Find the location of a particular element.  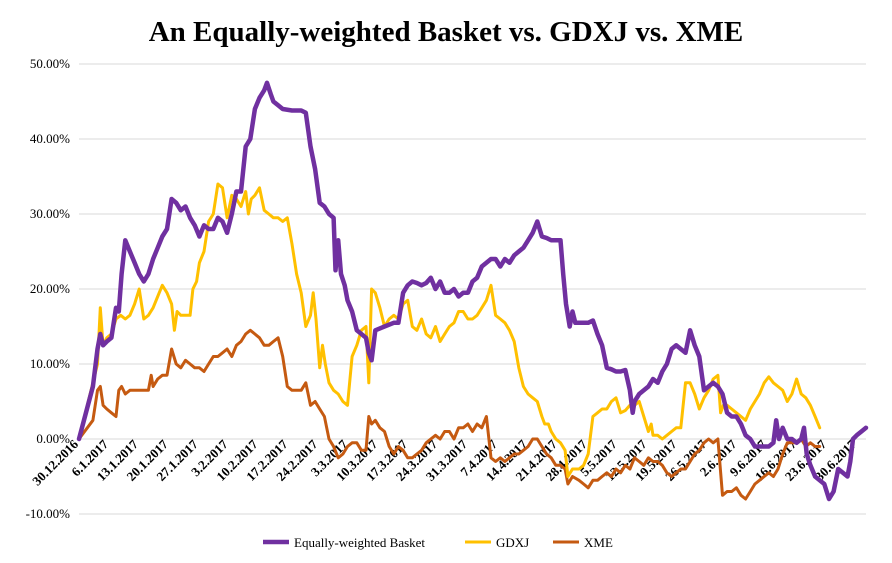

y-tick-label: -10.00% is located at coordinates (48, 513).